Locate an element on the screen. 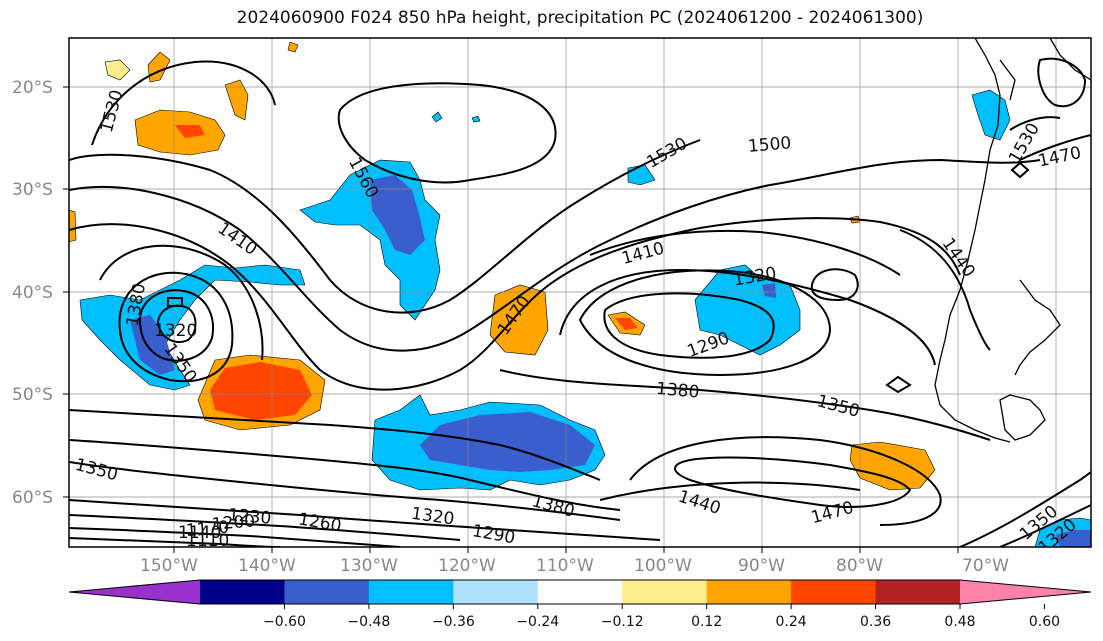 This screenshot has width=1103, height=641. lon-label-90w: 90°W is located at coordinates (761, 566).